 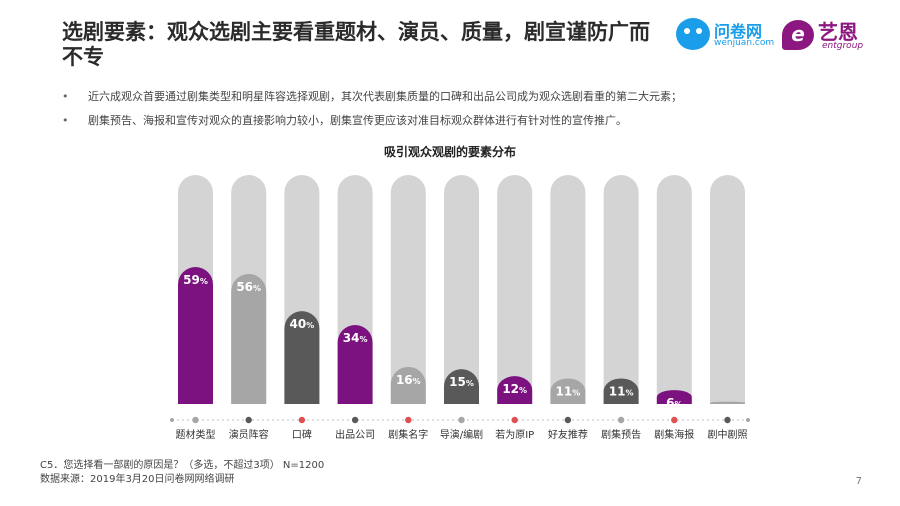 I want to click on data-source: 数据来源：2019年3月20日问卷网网络调研, so click(x=137, y=479).